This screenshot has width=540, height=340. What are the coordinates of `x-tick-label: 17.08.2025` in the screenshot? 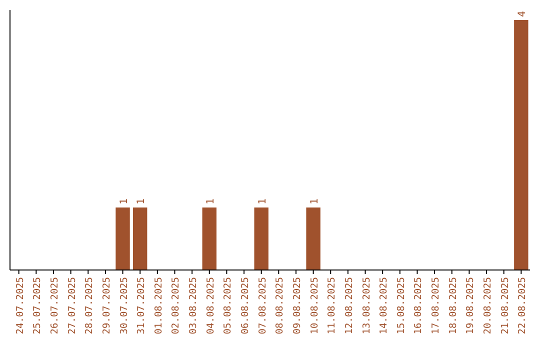 It's located at (436, 305).